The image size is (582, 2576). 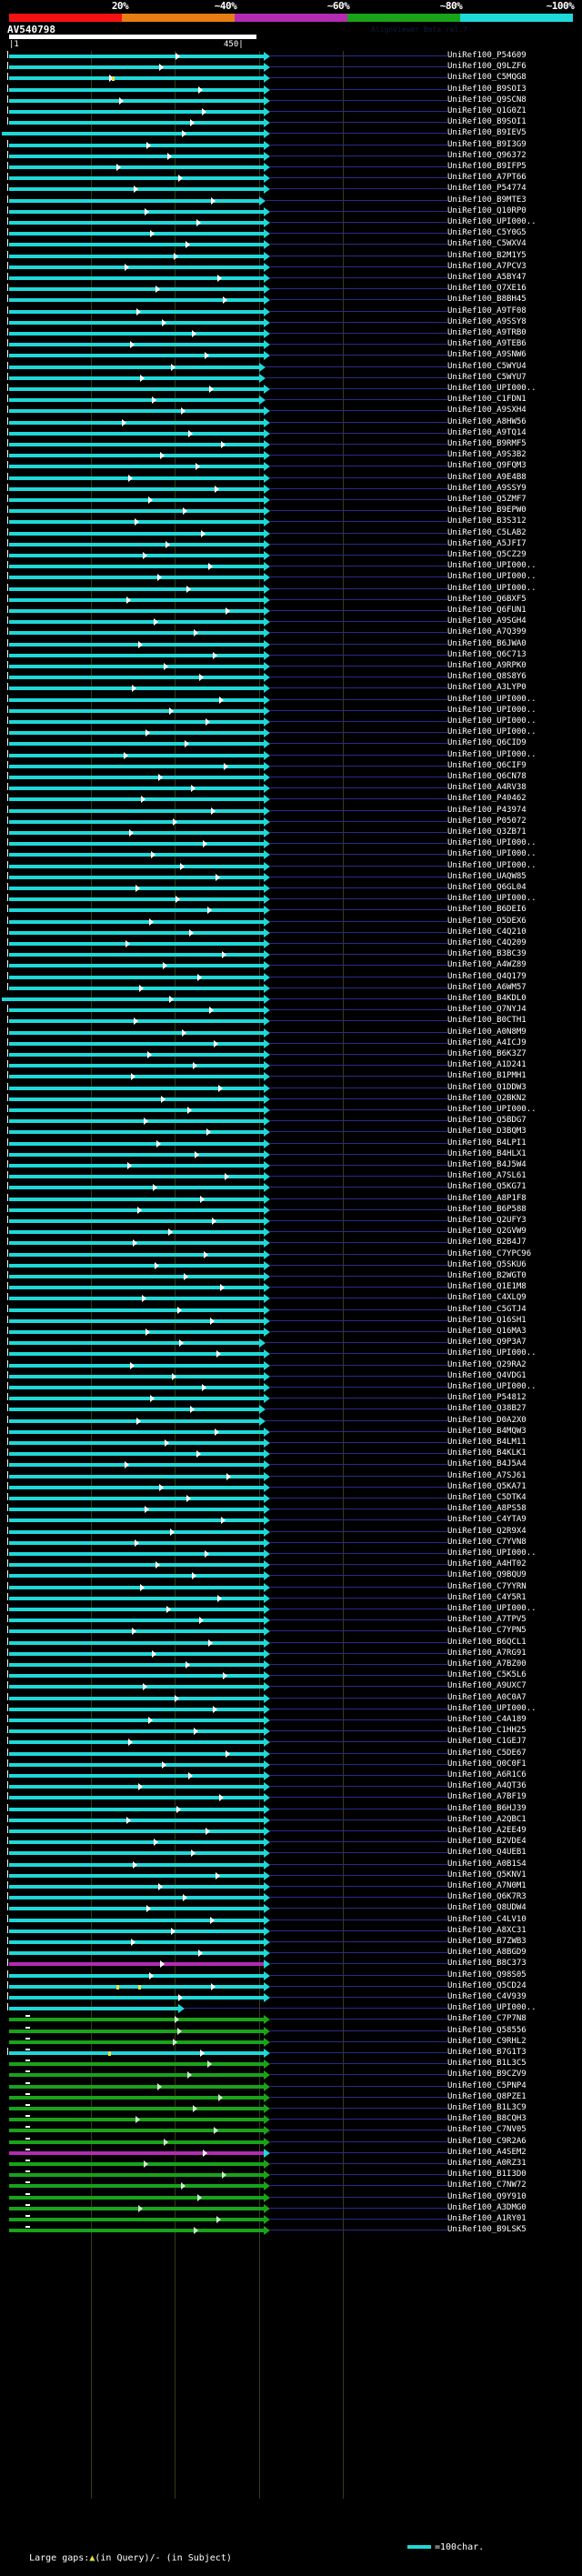 I want to click on hit-label: UniRef100_Q98S05, so click(x=487, y=1975).